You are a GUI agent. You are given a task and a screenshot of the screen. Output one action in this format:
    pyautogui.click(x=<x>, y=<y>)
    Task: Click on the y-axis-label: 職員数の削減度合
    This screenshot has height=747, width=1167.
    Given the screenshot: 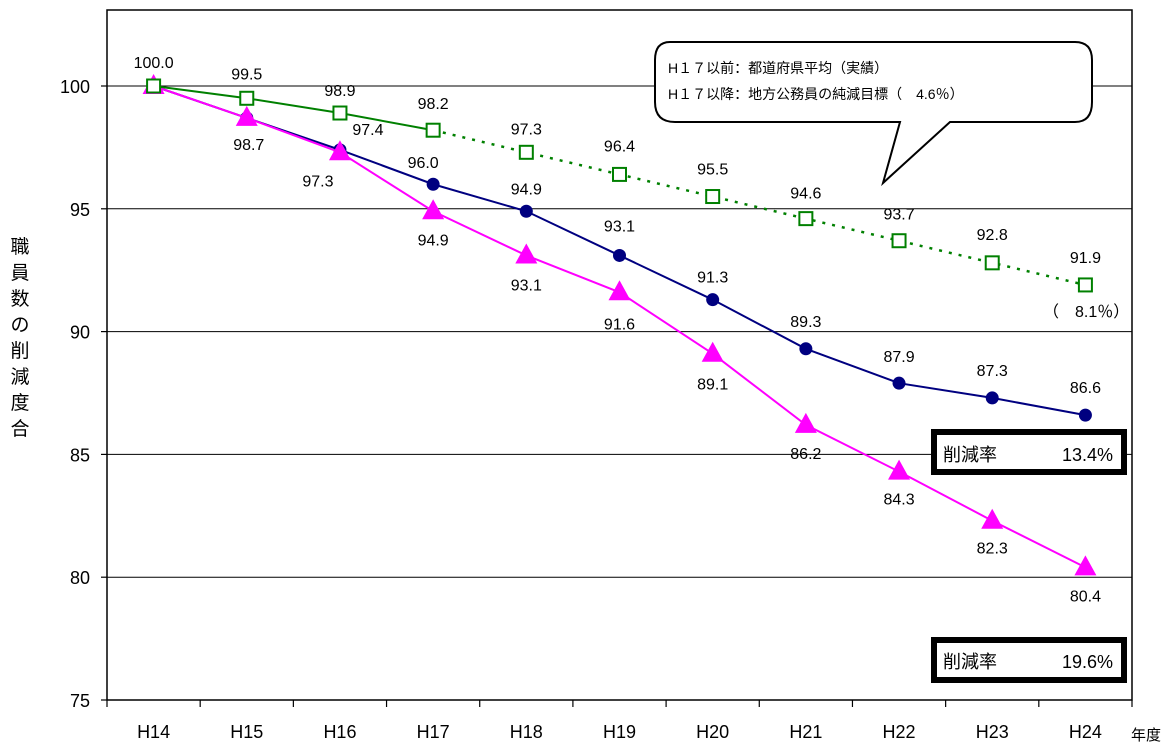 What is the action you would take?
    pyautogui.click(x=20, y=339)
    